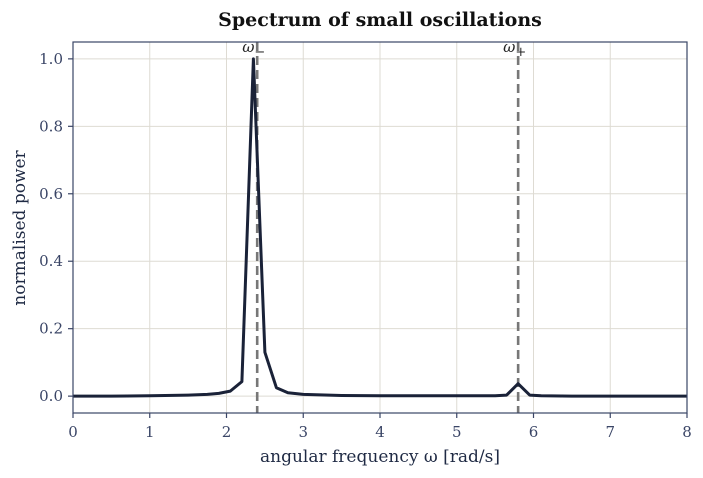 Image resolution: width=703 pixels, height=478 pixels. What do you see at coordinates (51, 329) in the screenshot?
I see `y-tick-label: 0.2` at bounding box center [51, 329].